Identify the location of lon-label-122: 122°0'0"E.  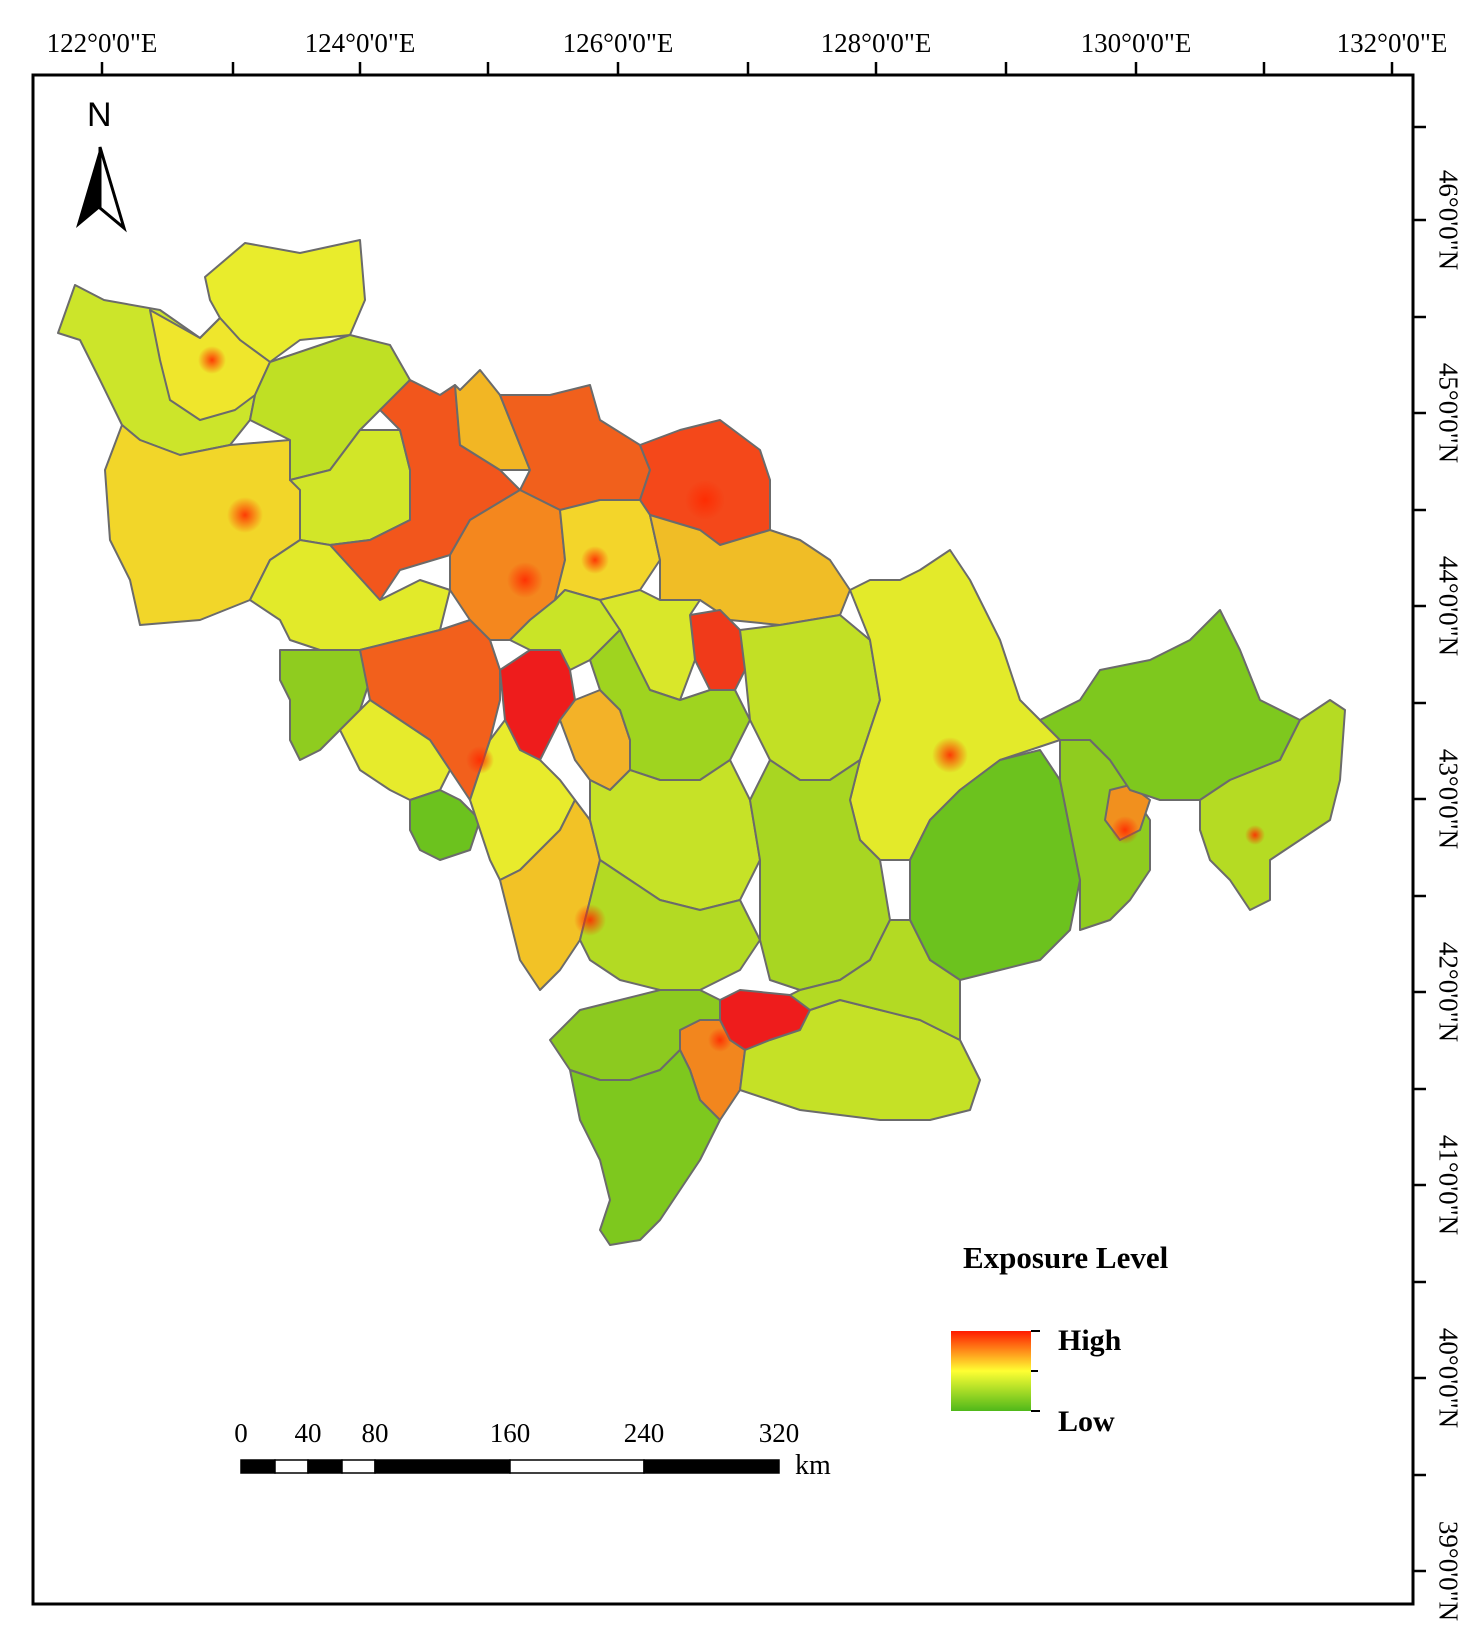
(102, 43).